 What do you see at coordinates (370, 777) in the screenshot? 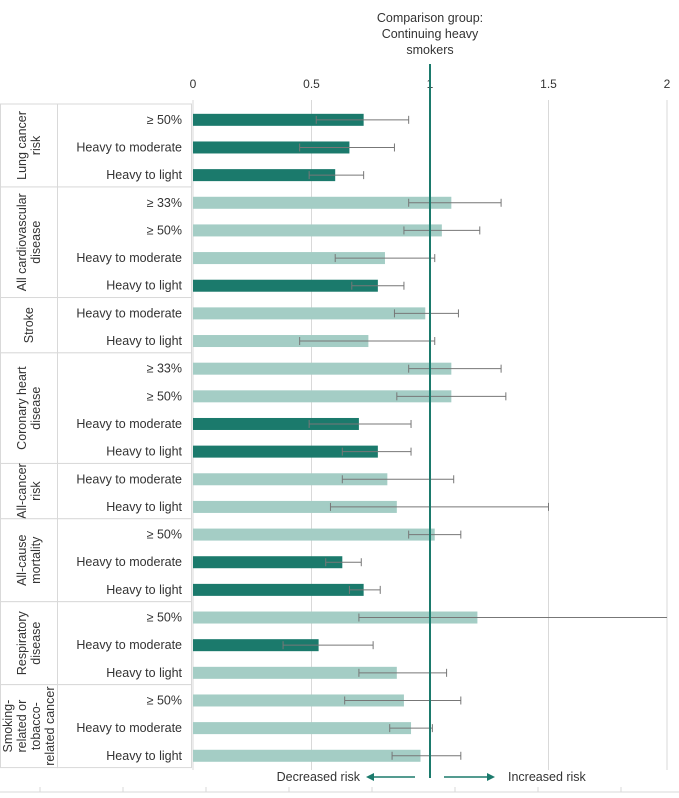
I see `decreased-arrow-icon` at bounding box center [370, 777].